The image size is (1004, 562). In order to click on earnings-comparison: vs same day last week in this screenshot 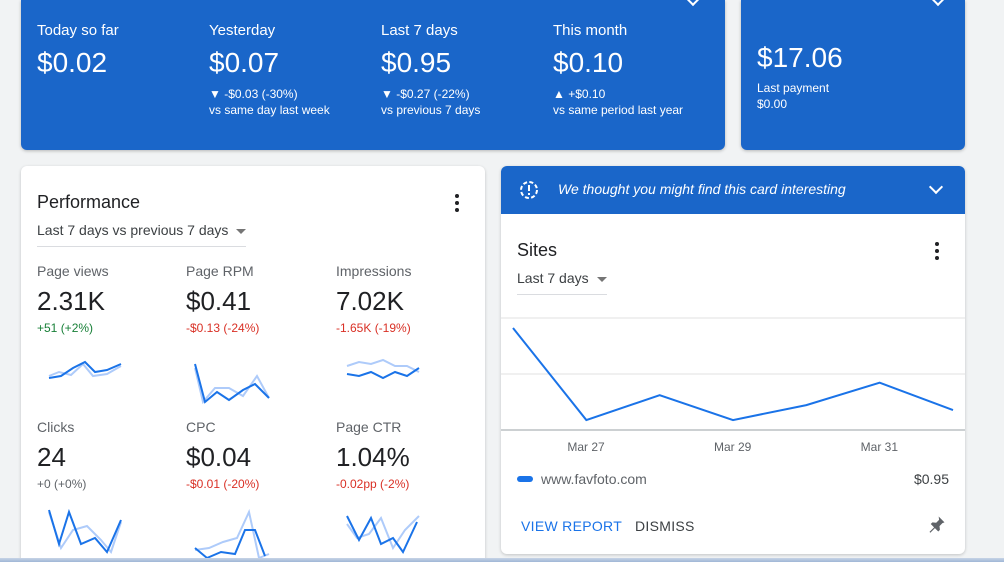, I will do `click(269, 110)`.